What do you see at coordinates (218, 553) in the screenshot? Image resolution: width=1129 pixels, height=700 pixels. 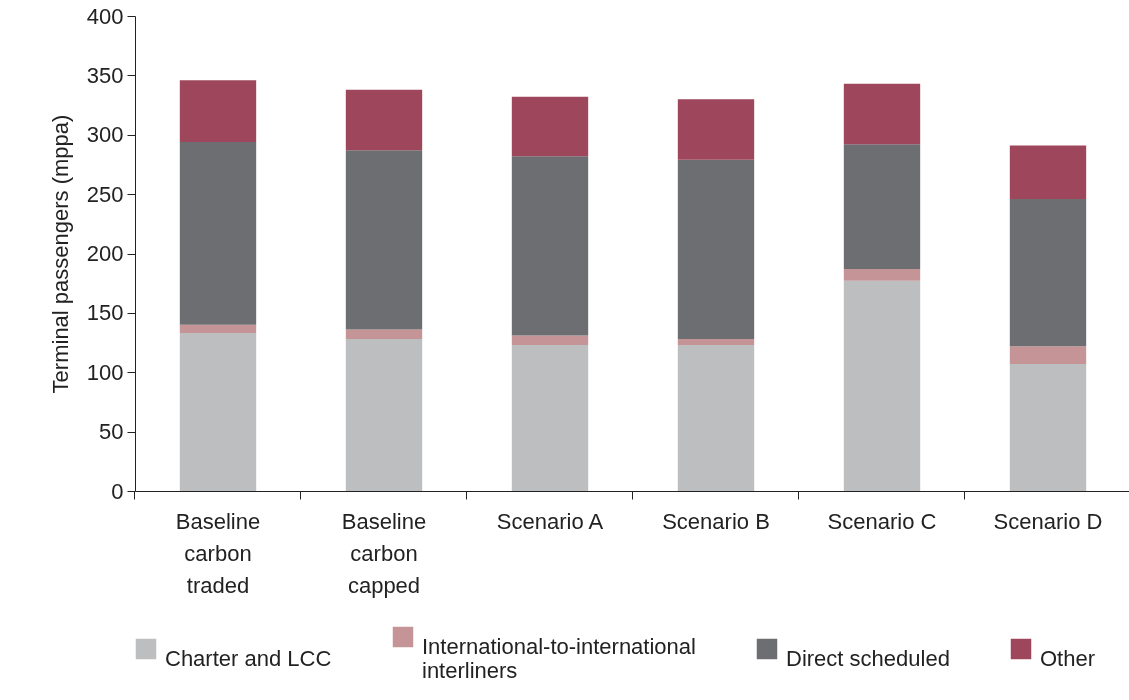 I see `x-tick-label: Baseline carbon traded` at bounding box center [218, 553].